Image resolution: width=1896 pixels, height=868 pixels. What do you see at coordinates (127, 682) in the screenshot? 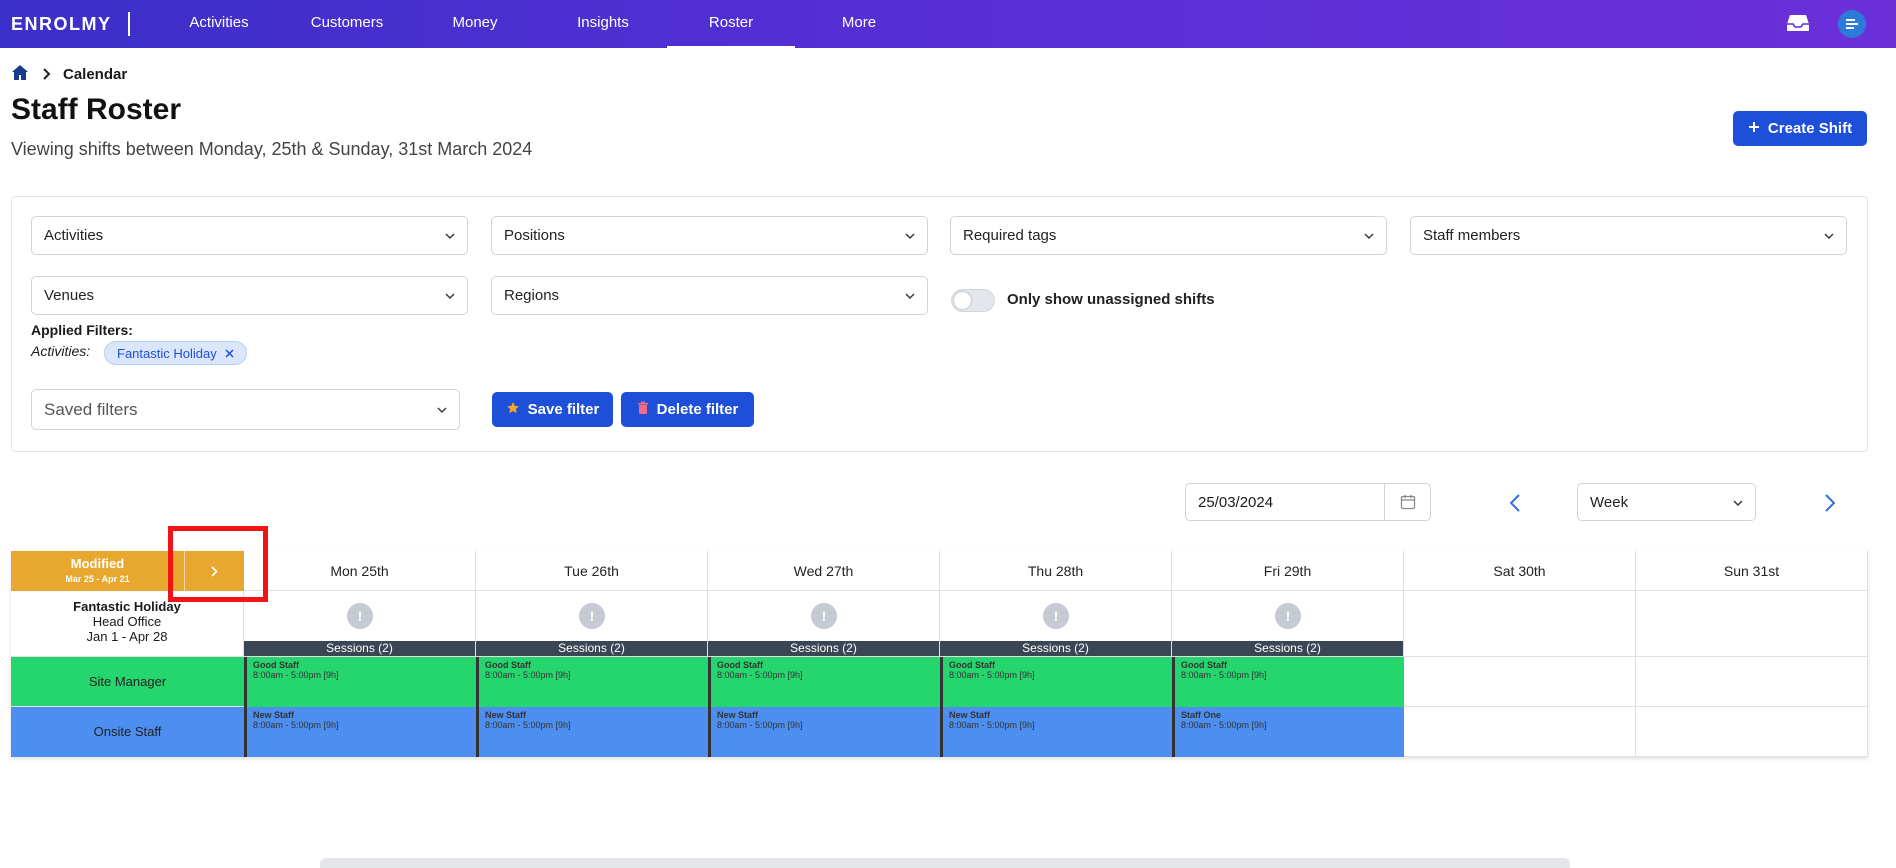
I see `position-site-manager: Site Manager` at bounding box center [127, 682].